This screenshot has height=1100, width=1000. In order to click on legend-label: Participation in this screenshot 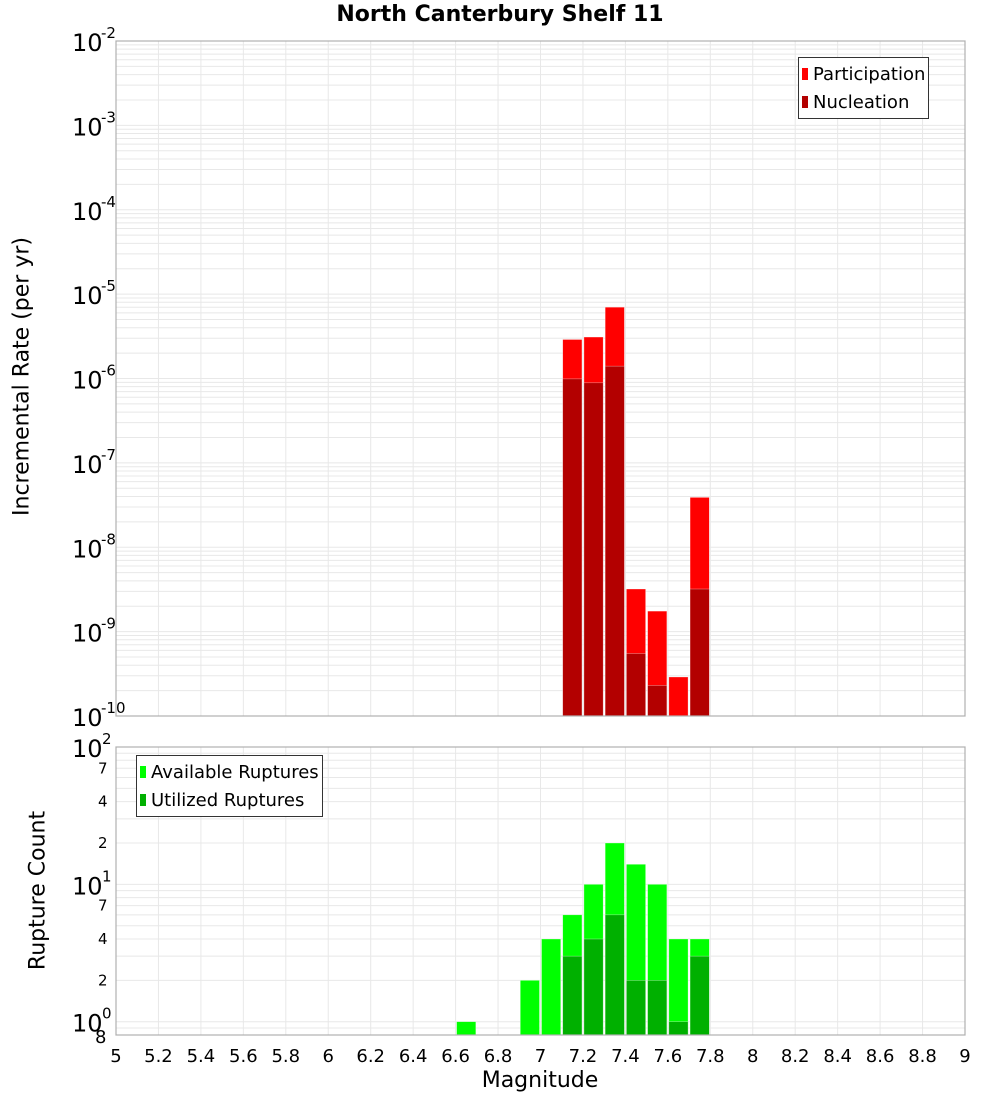, I will do `click(869, 74)`.